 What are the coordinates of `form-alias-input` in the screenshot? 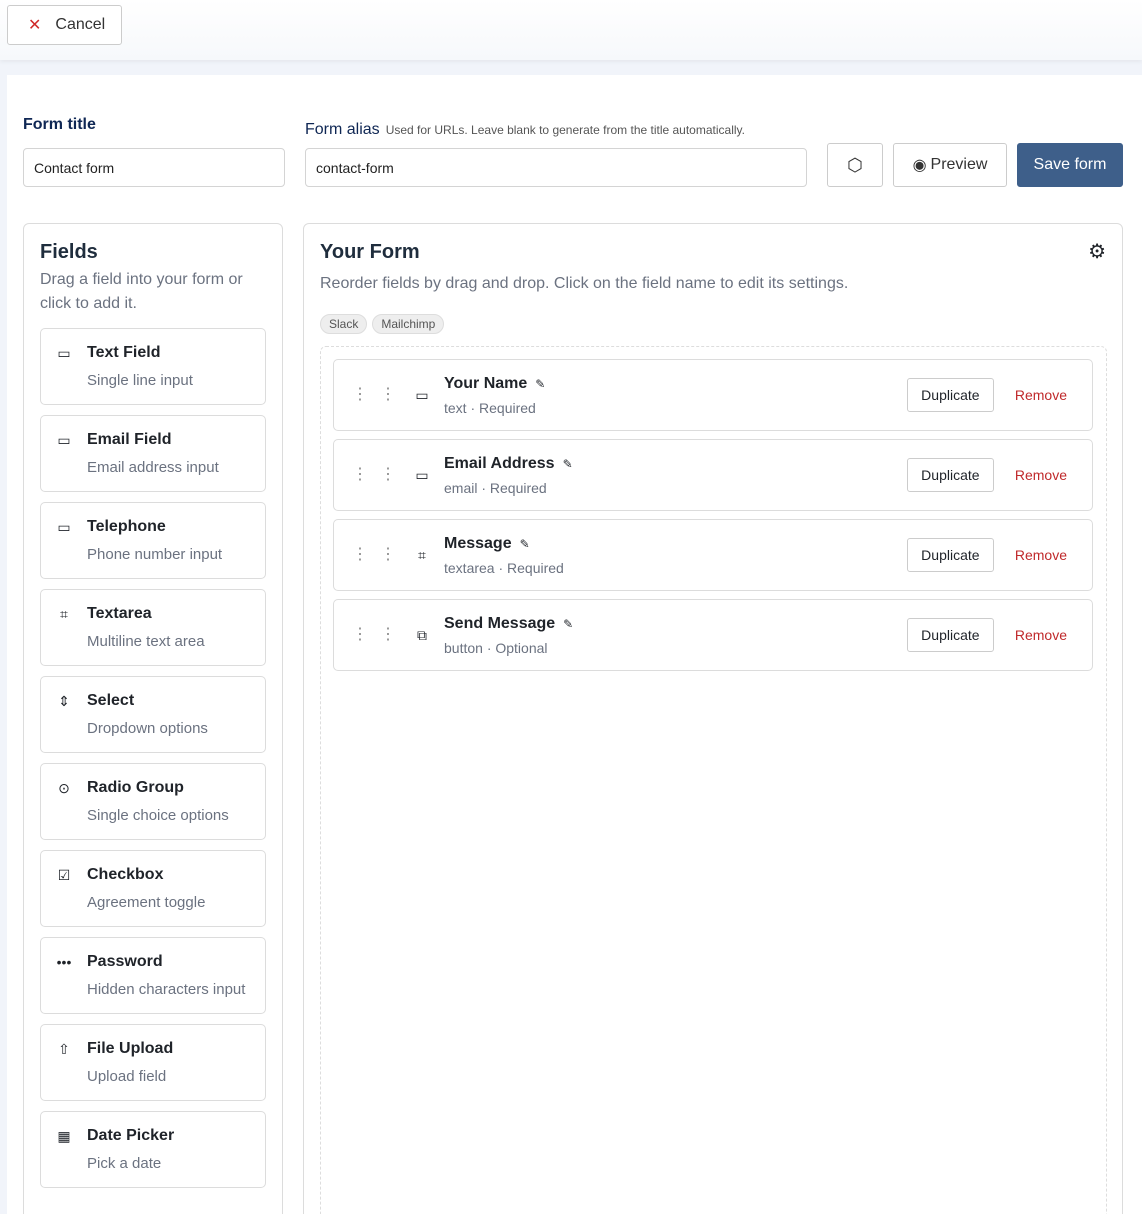 It's located at (556, 167).